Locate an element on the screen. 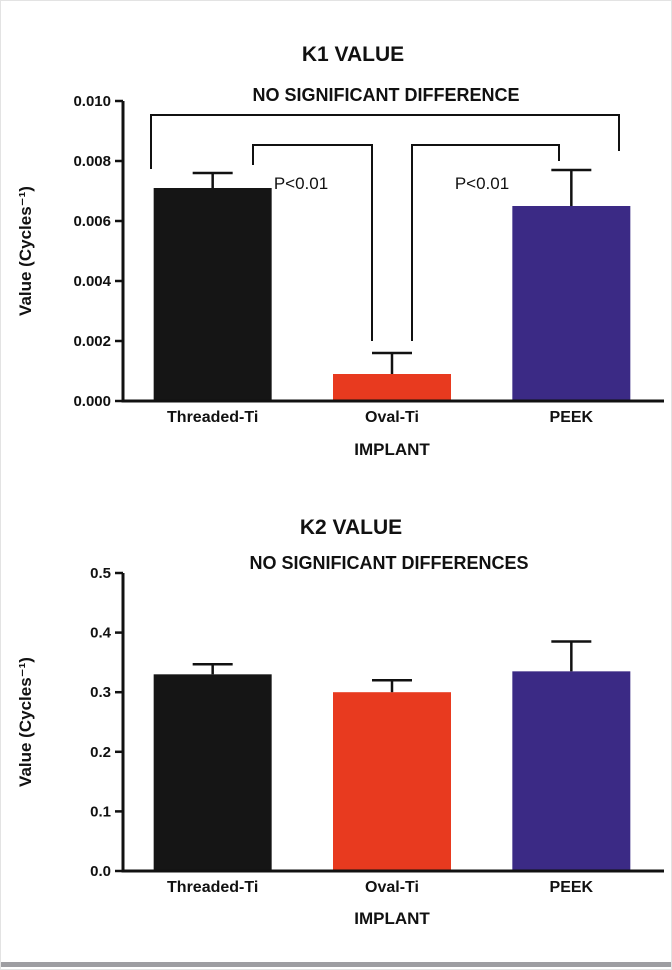 The height and width of the screenshot is (970, 672). image-bottom-border is located at coordinates (336, 964).